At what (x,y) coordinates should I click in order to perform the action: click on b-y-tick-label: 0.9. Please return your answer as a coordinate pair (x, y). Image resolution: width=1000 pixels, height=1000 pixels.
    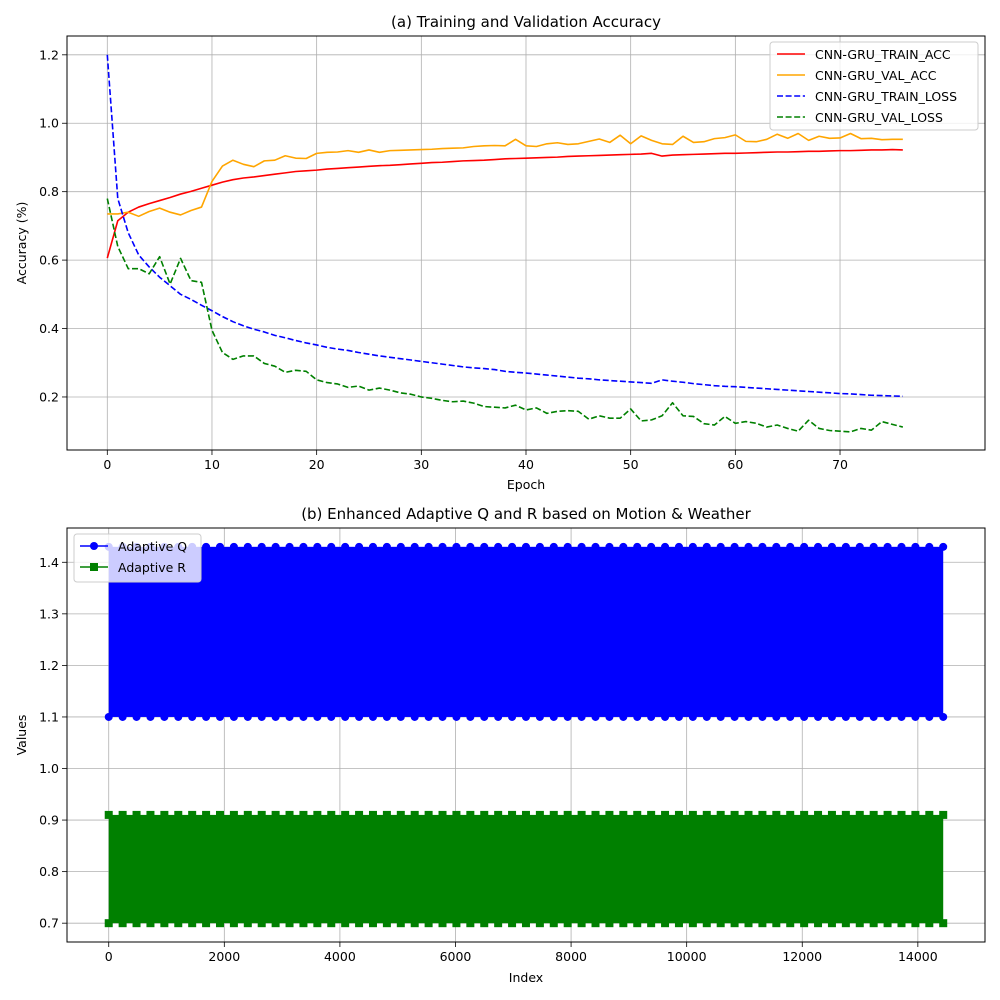
    Looking at the image, I should click on (49, 820).